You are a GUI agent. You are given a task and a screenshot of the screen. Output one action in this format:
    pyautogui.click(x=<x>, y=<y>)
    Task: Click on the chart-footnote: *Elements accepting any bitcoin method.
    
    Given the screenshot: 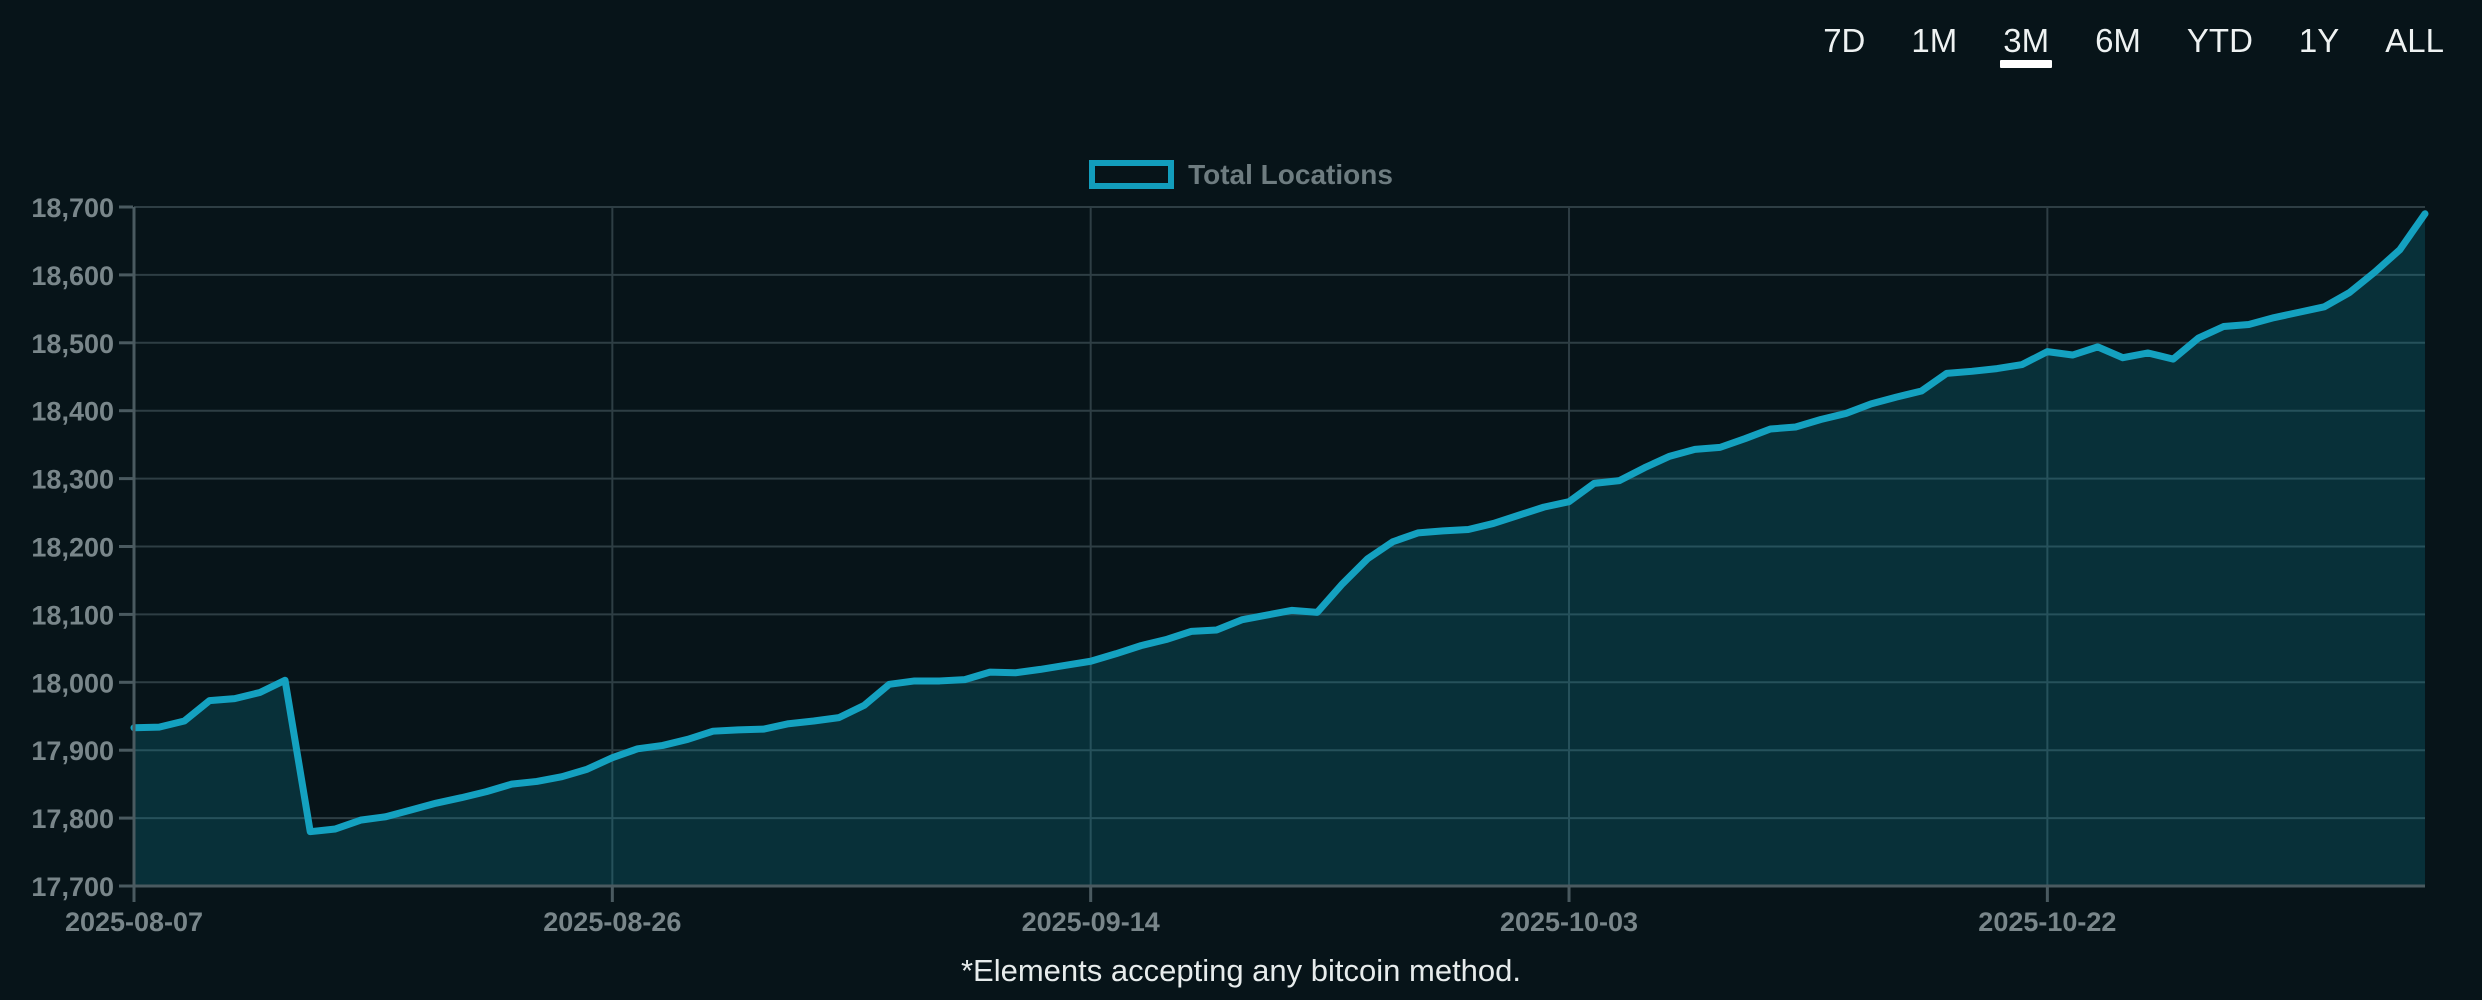 What is the action you would take?
    pyautogui.click(x=1241, y=970)
    